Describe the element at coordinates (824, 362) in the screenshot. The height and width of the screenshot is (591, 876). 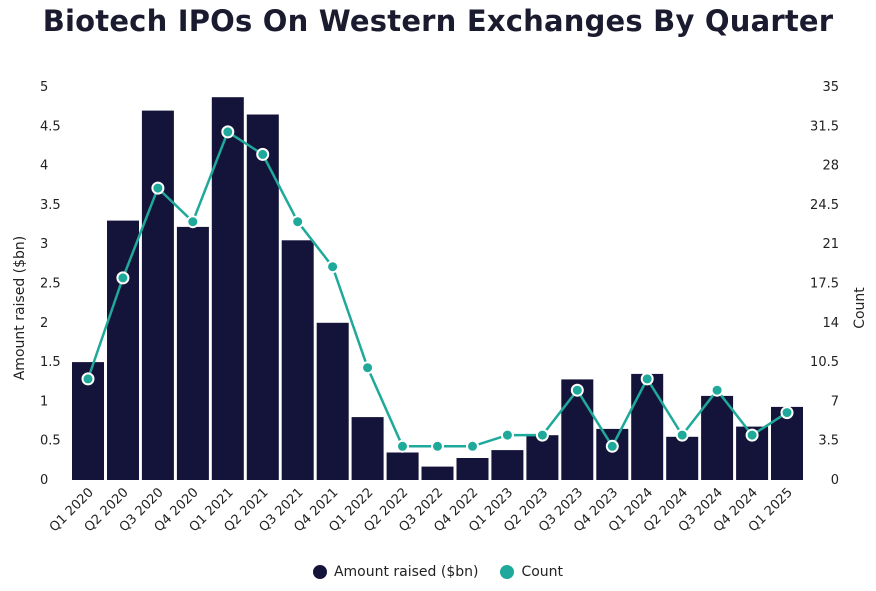
I see `y2-tick-label: 10.5` at that location.